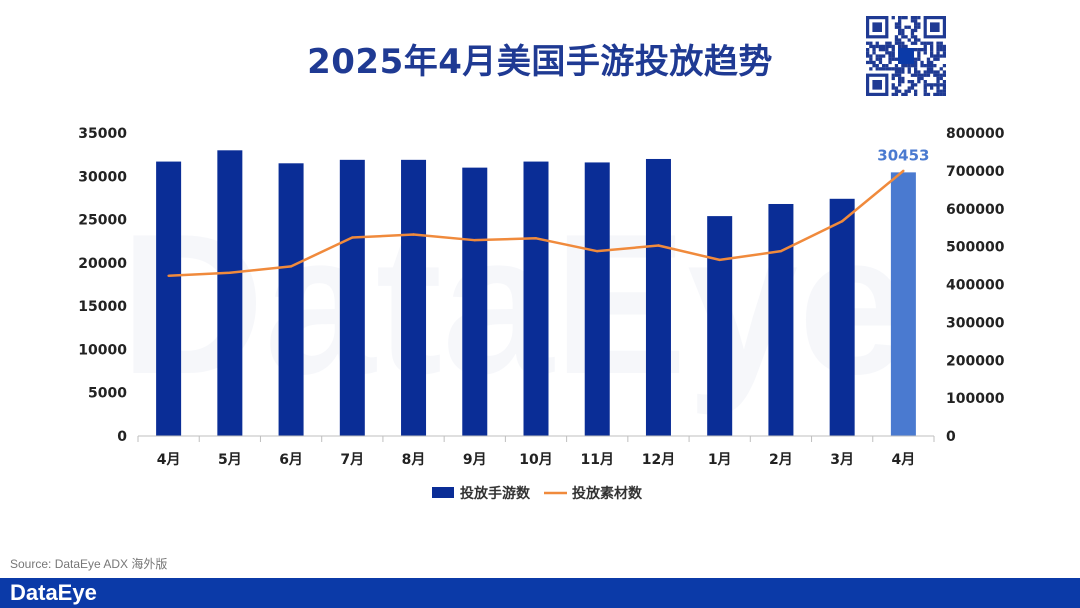 The height and width of the screenshot is (608, 1080). I want to click on y-right-tick-label: 400000, so click(975, 286).